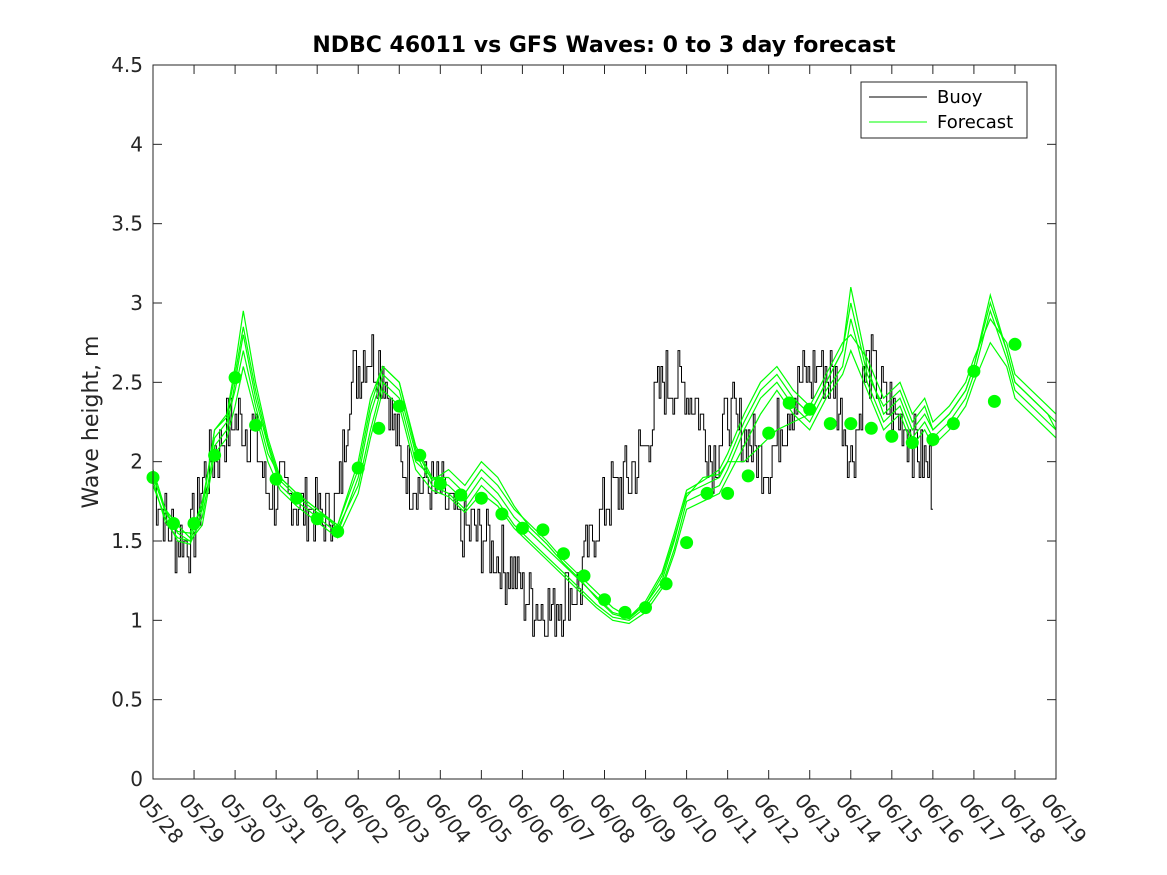  Describe the element at coordinates (899, 819) in the screenshot. I see `x-tick-label: 06/15` at that location.